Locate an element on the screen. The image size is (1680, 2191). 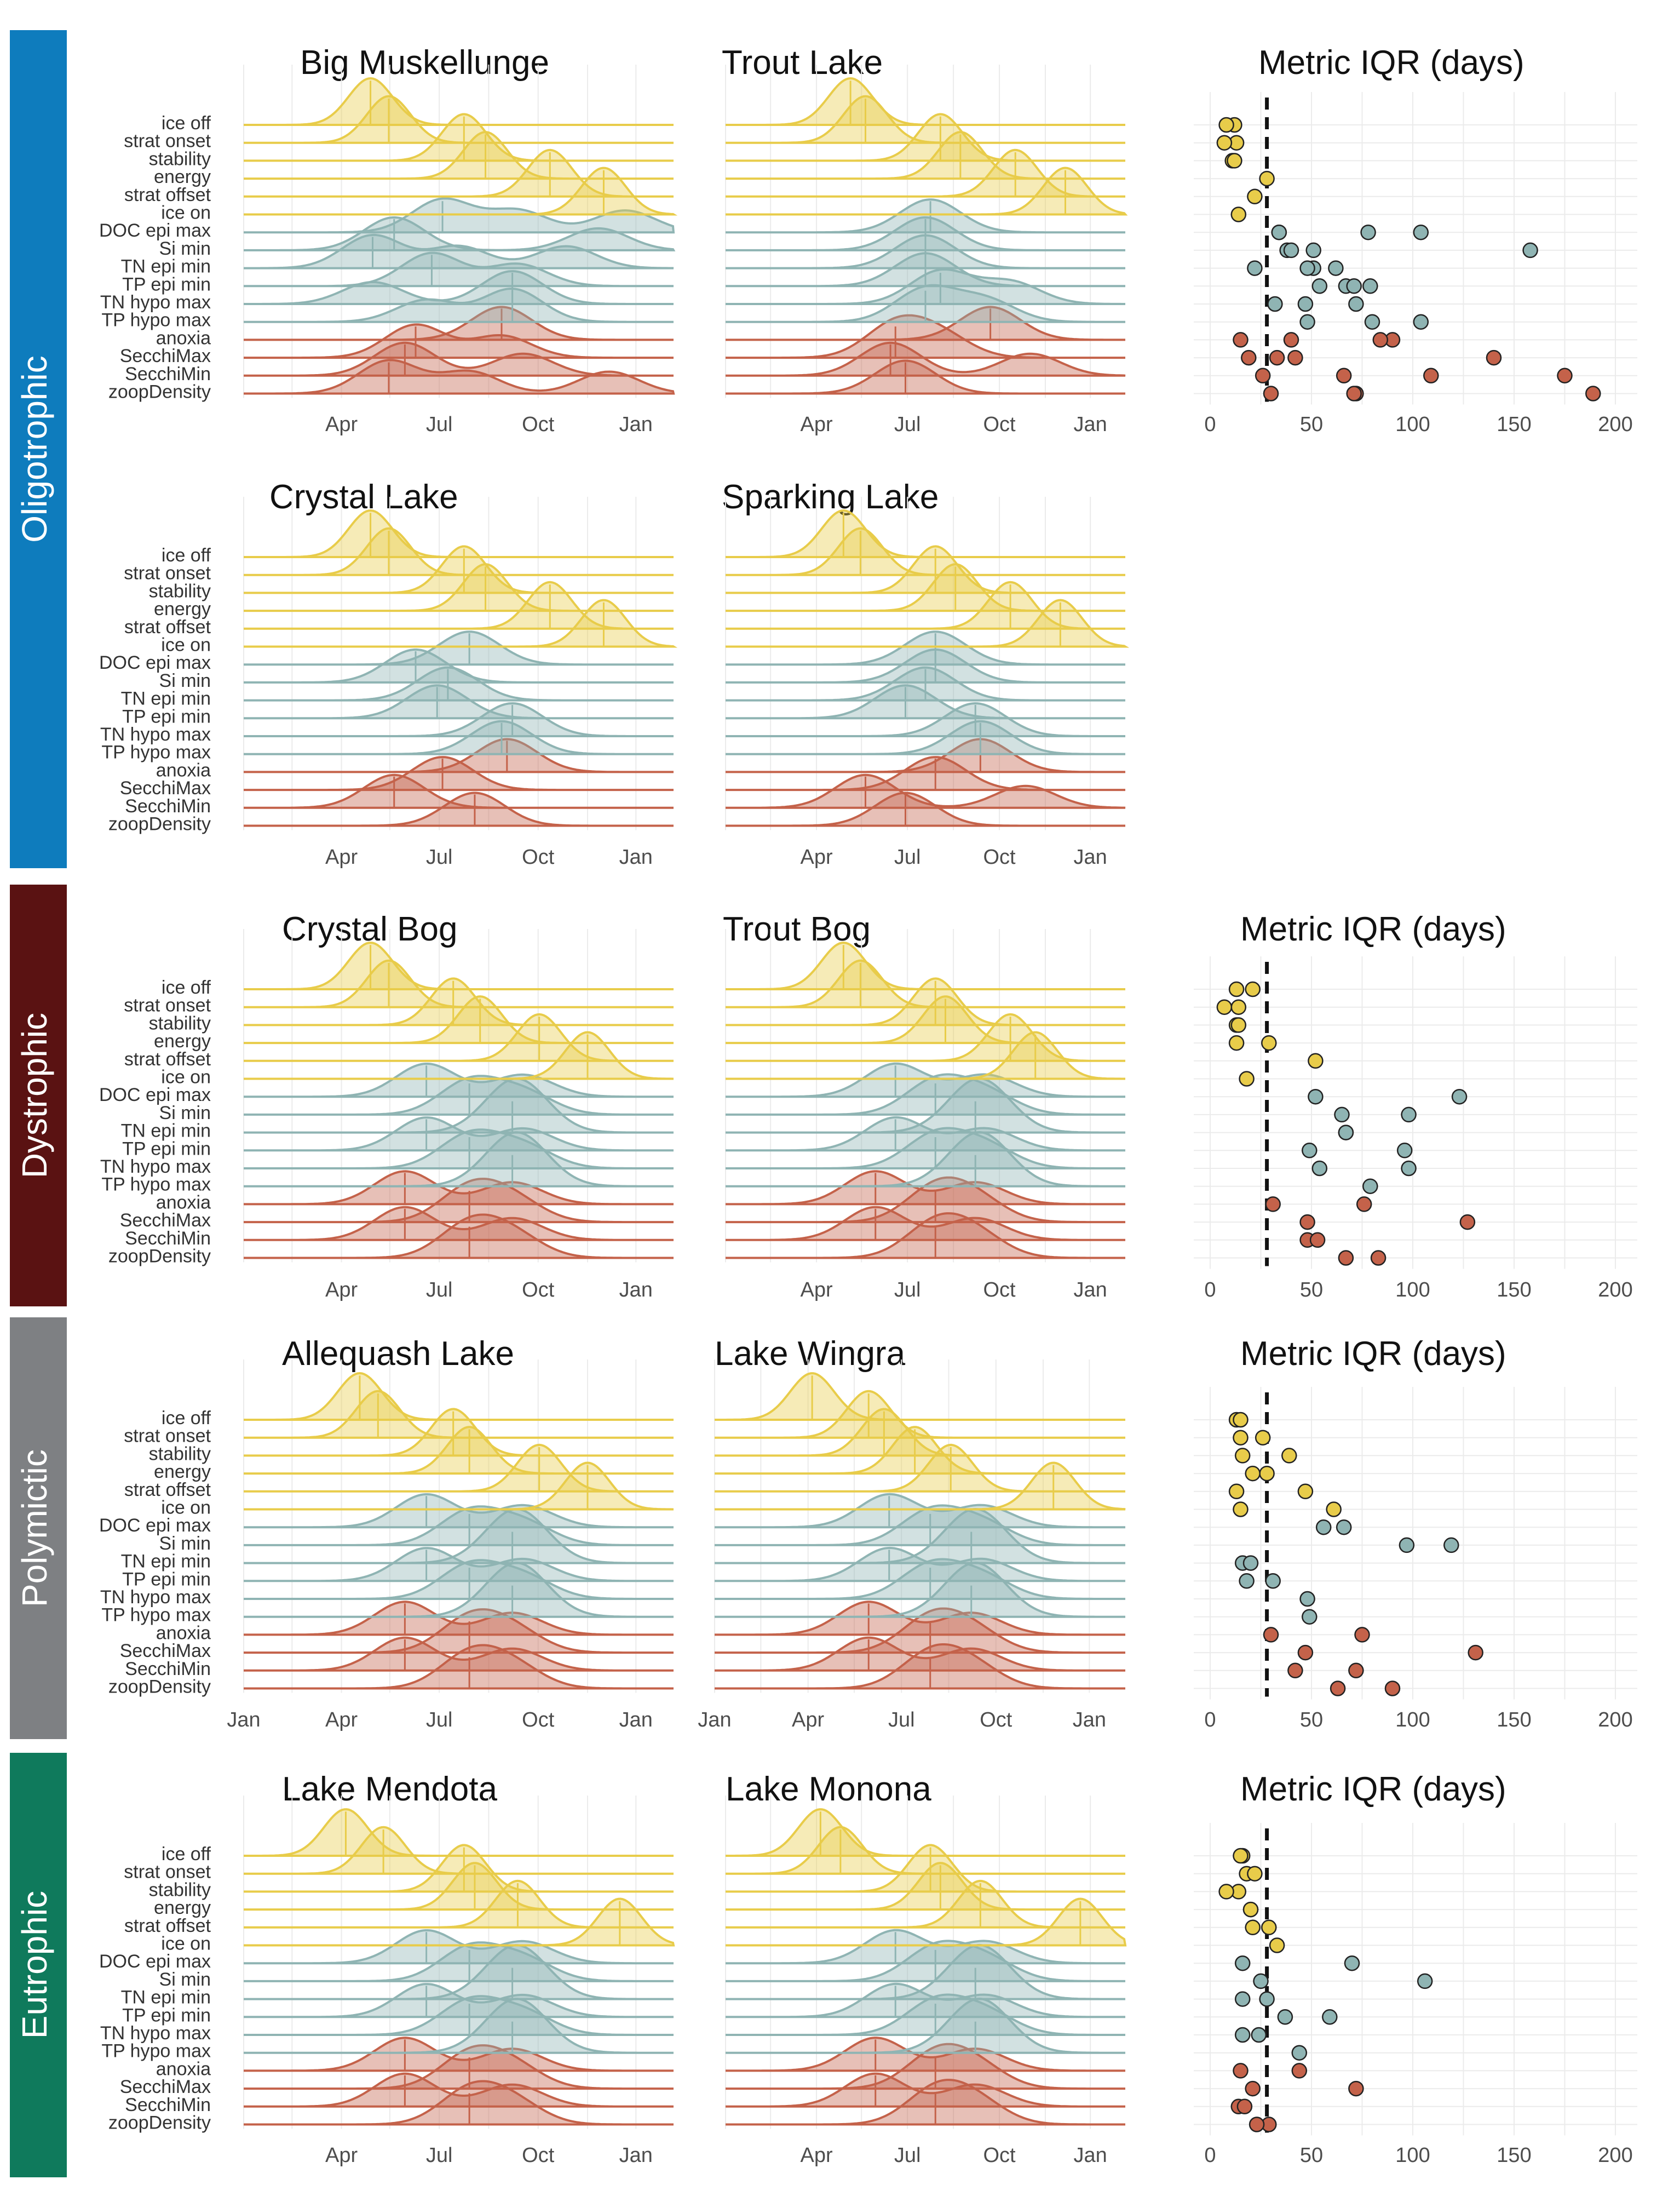
group-bar-polymictic: Polymictic is located at coordinates (38, 1528).